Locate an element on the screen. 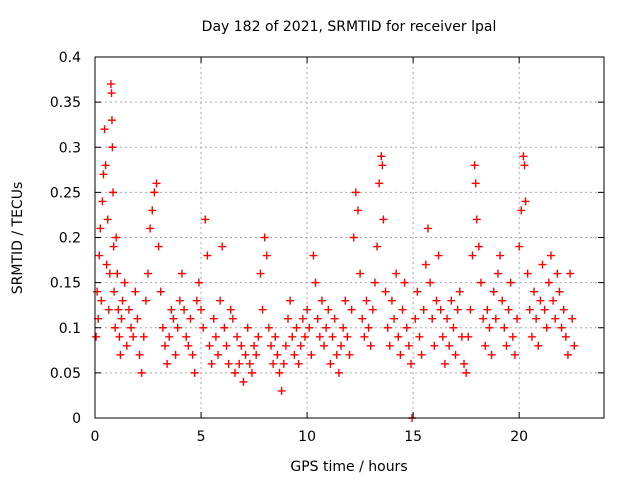  y-tick-label: 0.1 is located at coordinates (70, 329).